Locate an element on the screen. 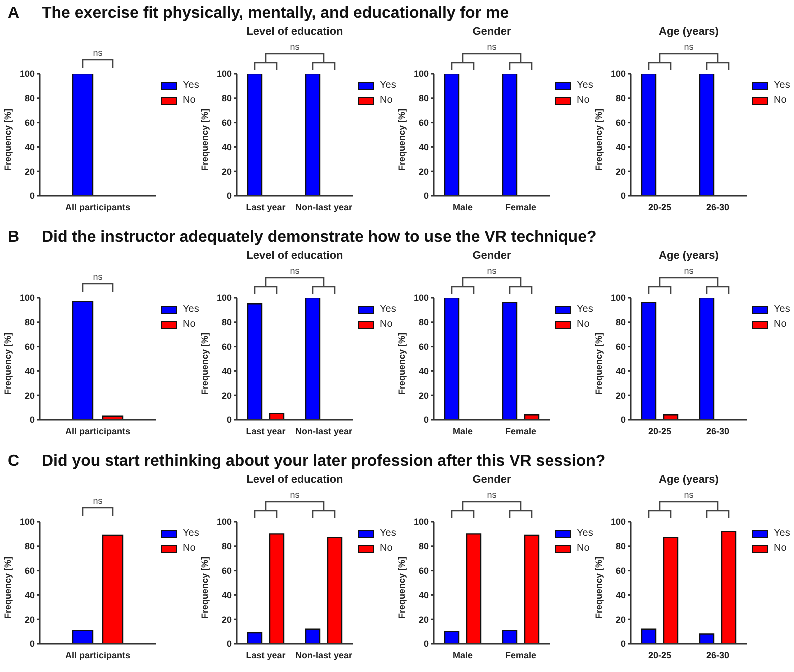 This screenshot has height=672, width=794. text: A is located at coordinates (14, 14).